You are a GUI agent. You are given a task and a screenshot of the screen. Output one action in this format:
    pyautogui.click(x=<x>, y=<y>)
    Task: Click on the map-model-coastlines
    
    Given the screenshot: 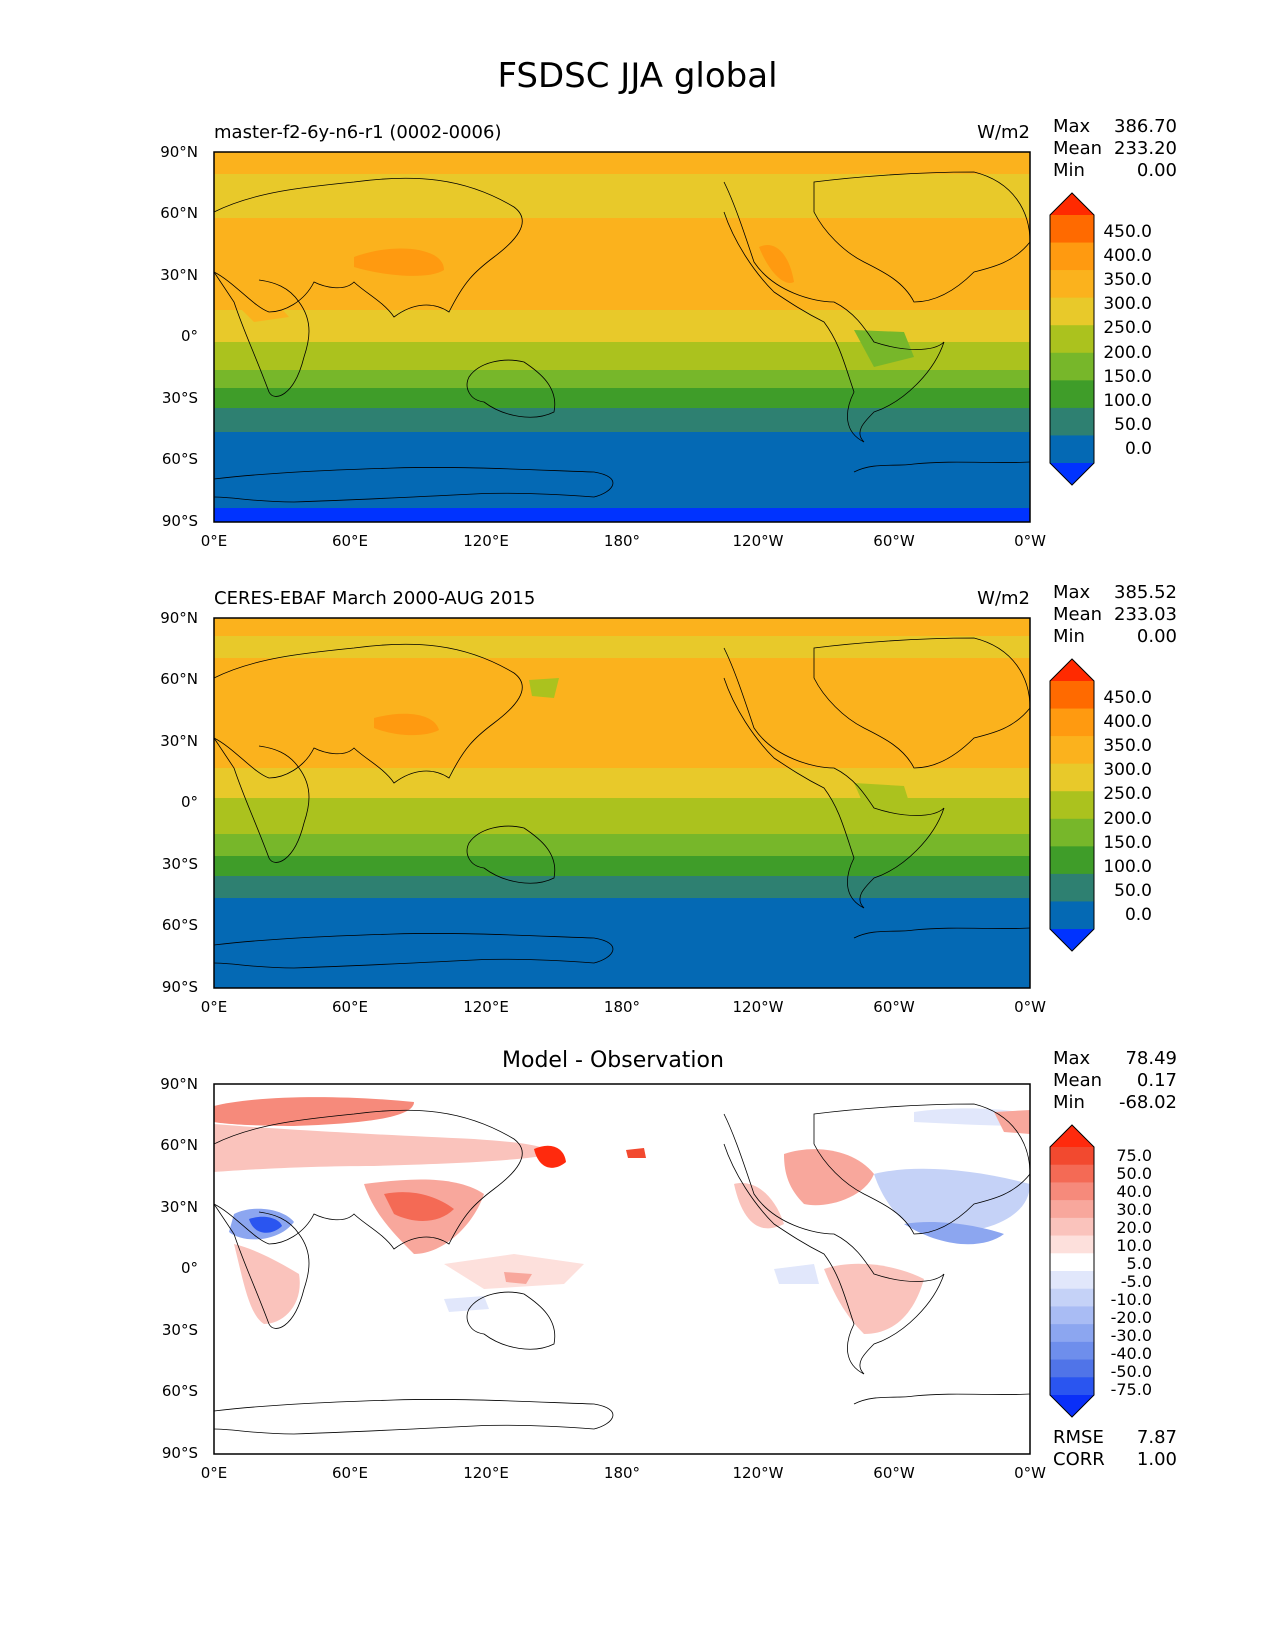 What is the action you would take?
    pyautogui.click(x=622, y=337)
    